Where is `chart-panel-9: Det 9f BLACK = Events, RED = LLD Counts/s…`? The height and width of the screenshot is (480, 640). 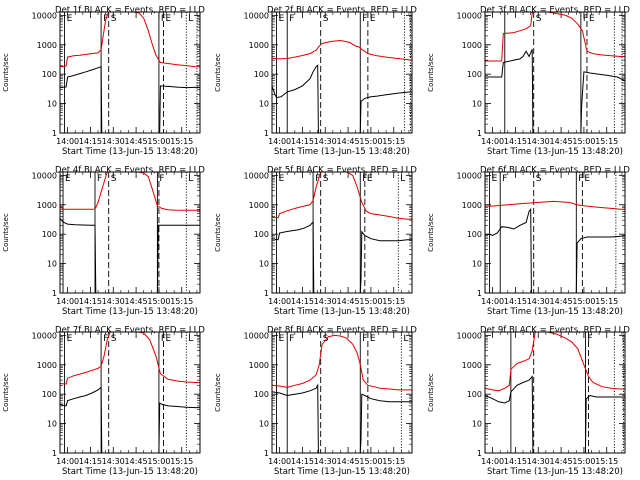
chart-panel-9: Det 9f BLACK = Events, RED = LLD Counts/s… is located at coordinates (528, 402).